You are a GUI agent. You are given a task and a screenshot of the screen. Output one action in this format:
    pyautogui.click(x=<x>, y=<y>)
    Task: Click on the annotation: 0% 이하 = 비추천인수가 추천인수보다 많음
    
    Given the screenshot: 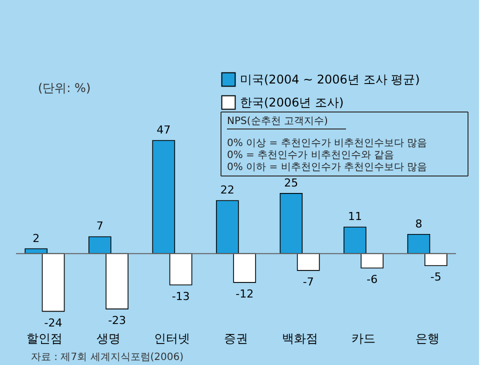 What is the action you would take?
    pyautogui.click(x=327, y=167)
    